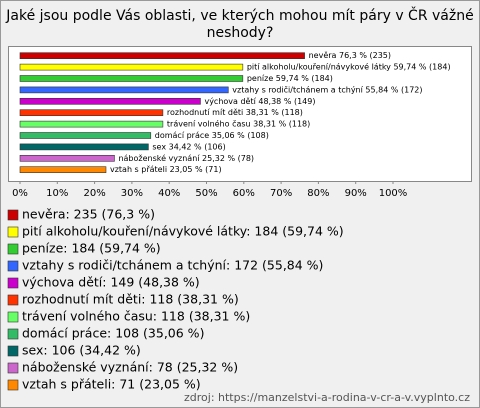 The image size is (480, 408). I want to click on x-tick-label: 10%, so click(57, 193).